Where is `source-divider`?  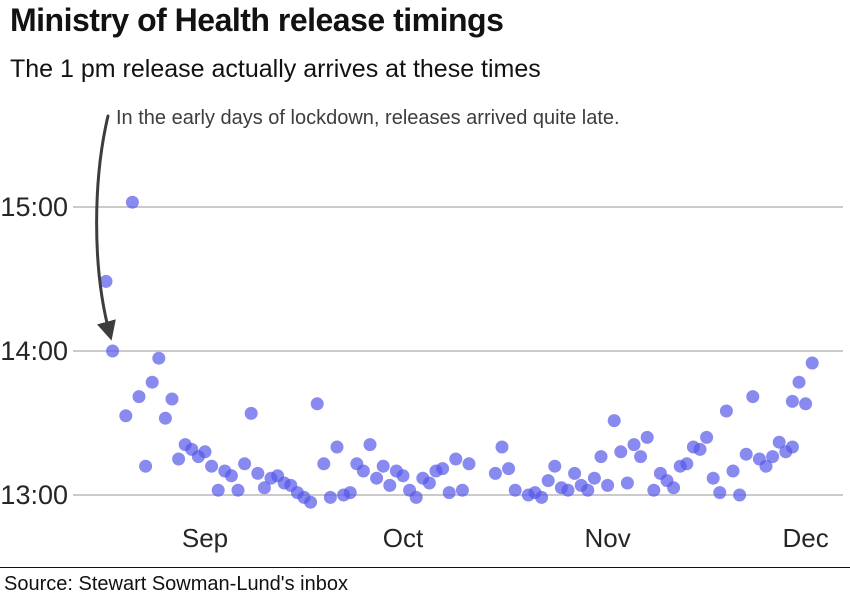 source-divider is located at coordinates (425, 567).